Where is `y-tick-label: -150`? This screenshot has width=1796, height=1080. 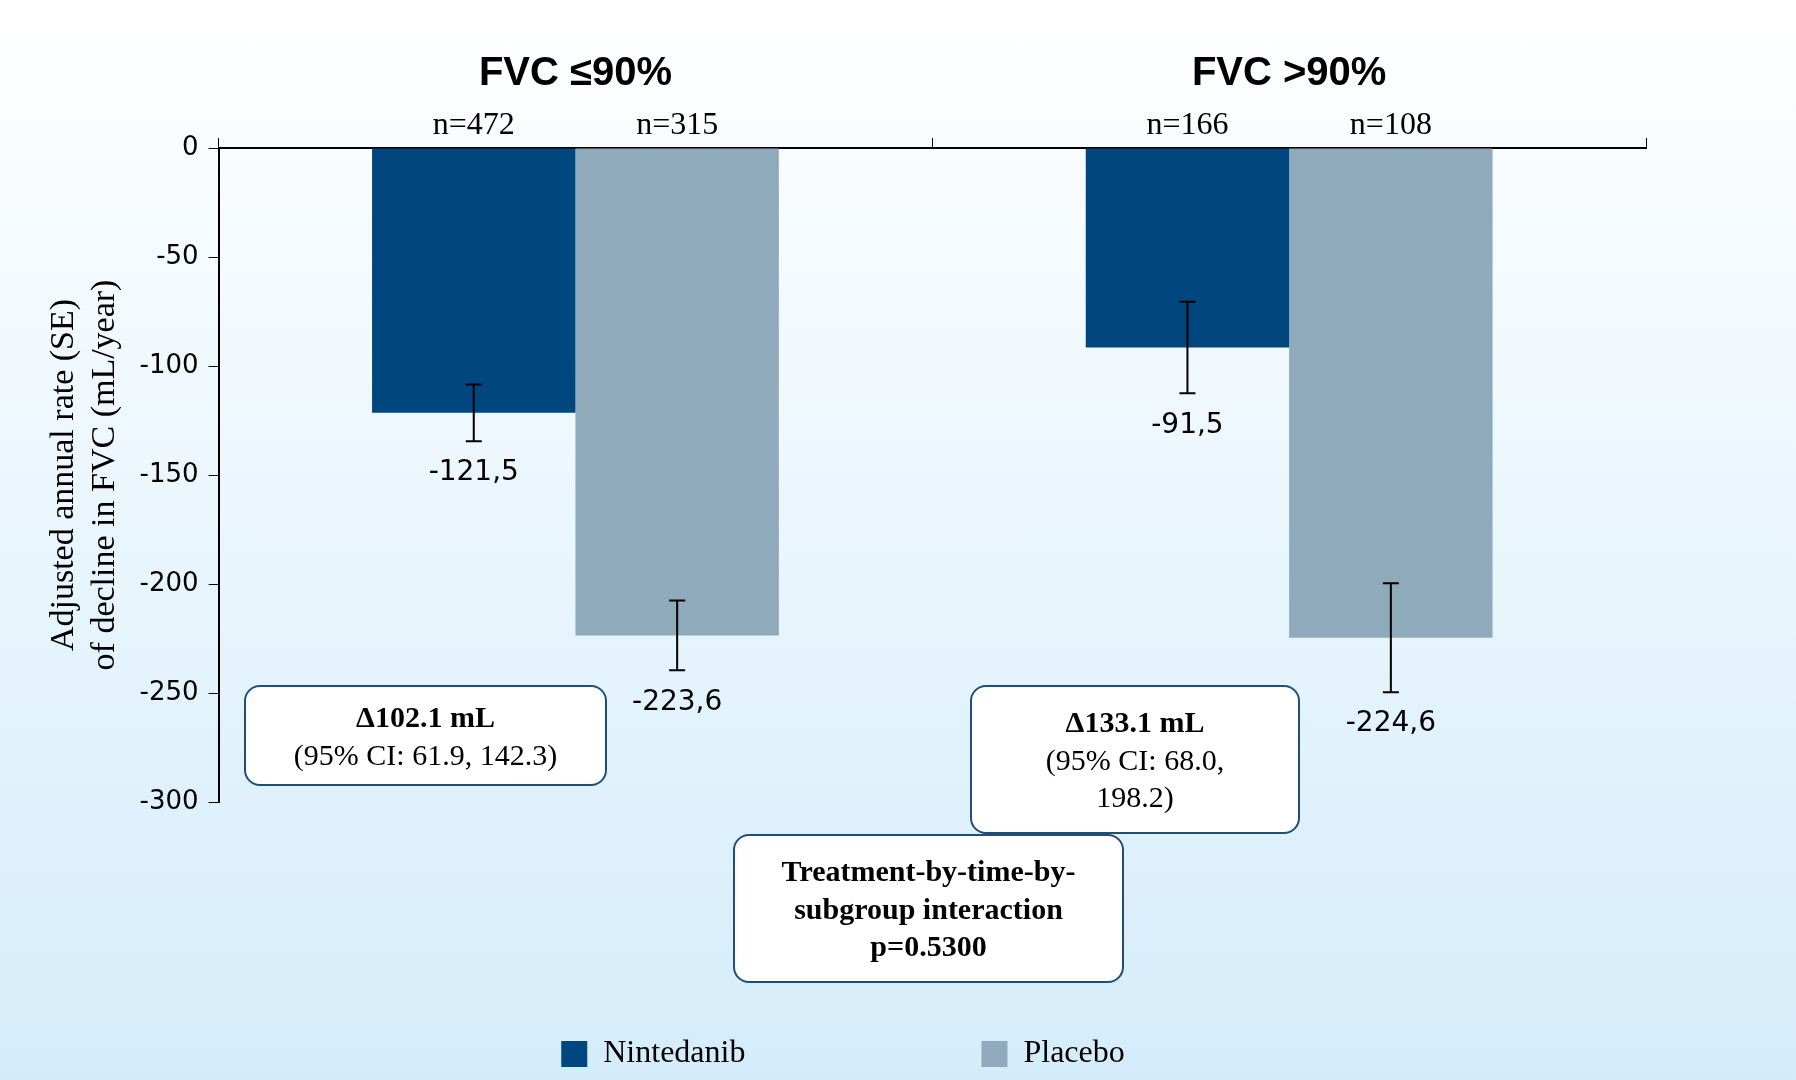 y-tick-label: -150 is located at coordinates (169, 472).